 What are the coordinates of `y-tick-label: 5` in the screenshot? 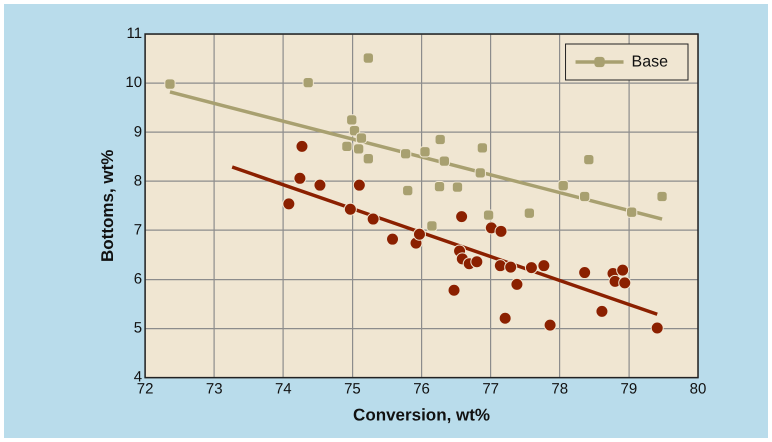 It's located at (138, 328).